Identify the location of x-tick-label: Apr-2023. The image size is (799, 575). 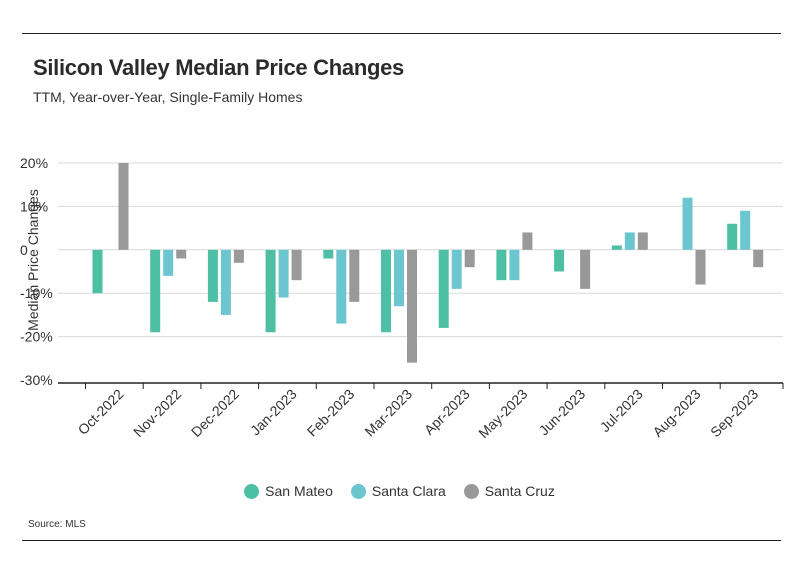
(447, 412).